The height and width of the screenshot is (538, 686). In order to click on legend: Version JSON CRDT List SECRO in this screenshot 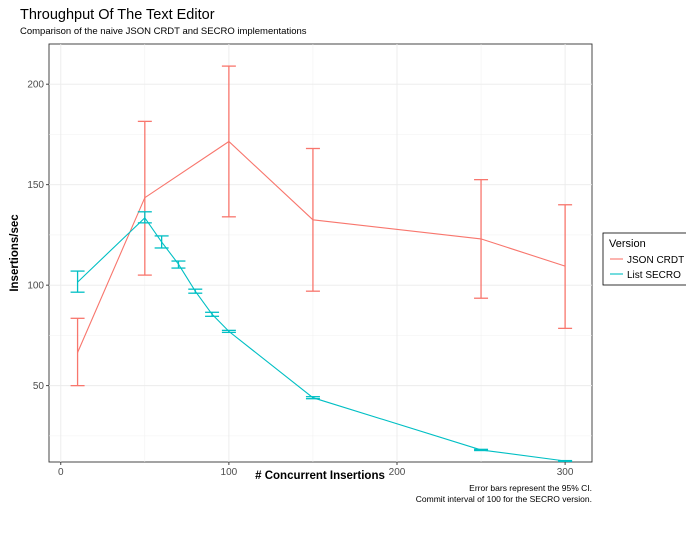, I will do `click(644, 259)`.